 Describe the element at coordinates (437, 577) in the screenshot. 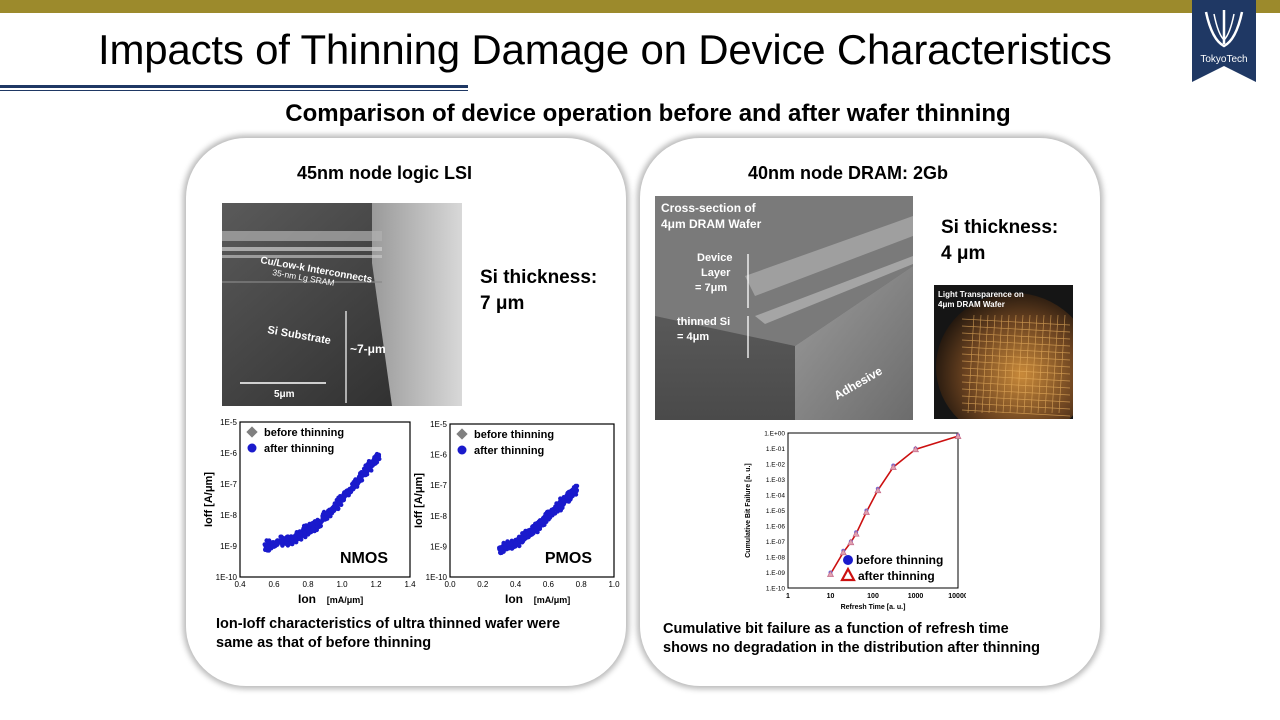

I see `y-tick-label: 1E-10` at that location.